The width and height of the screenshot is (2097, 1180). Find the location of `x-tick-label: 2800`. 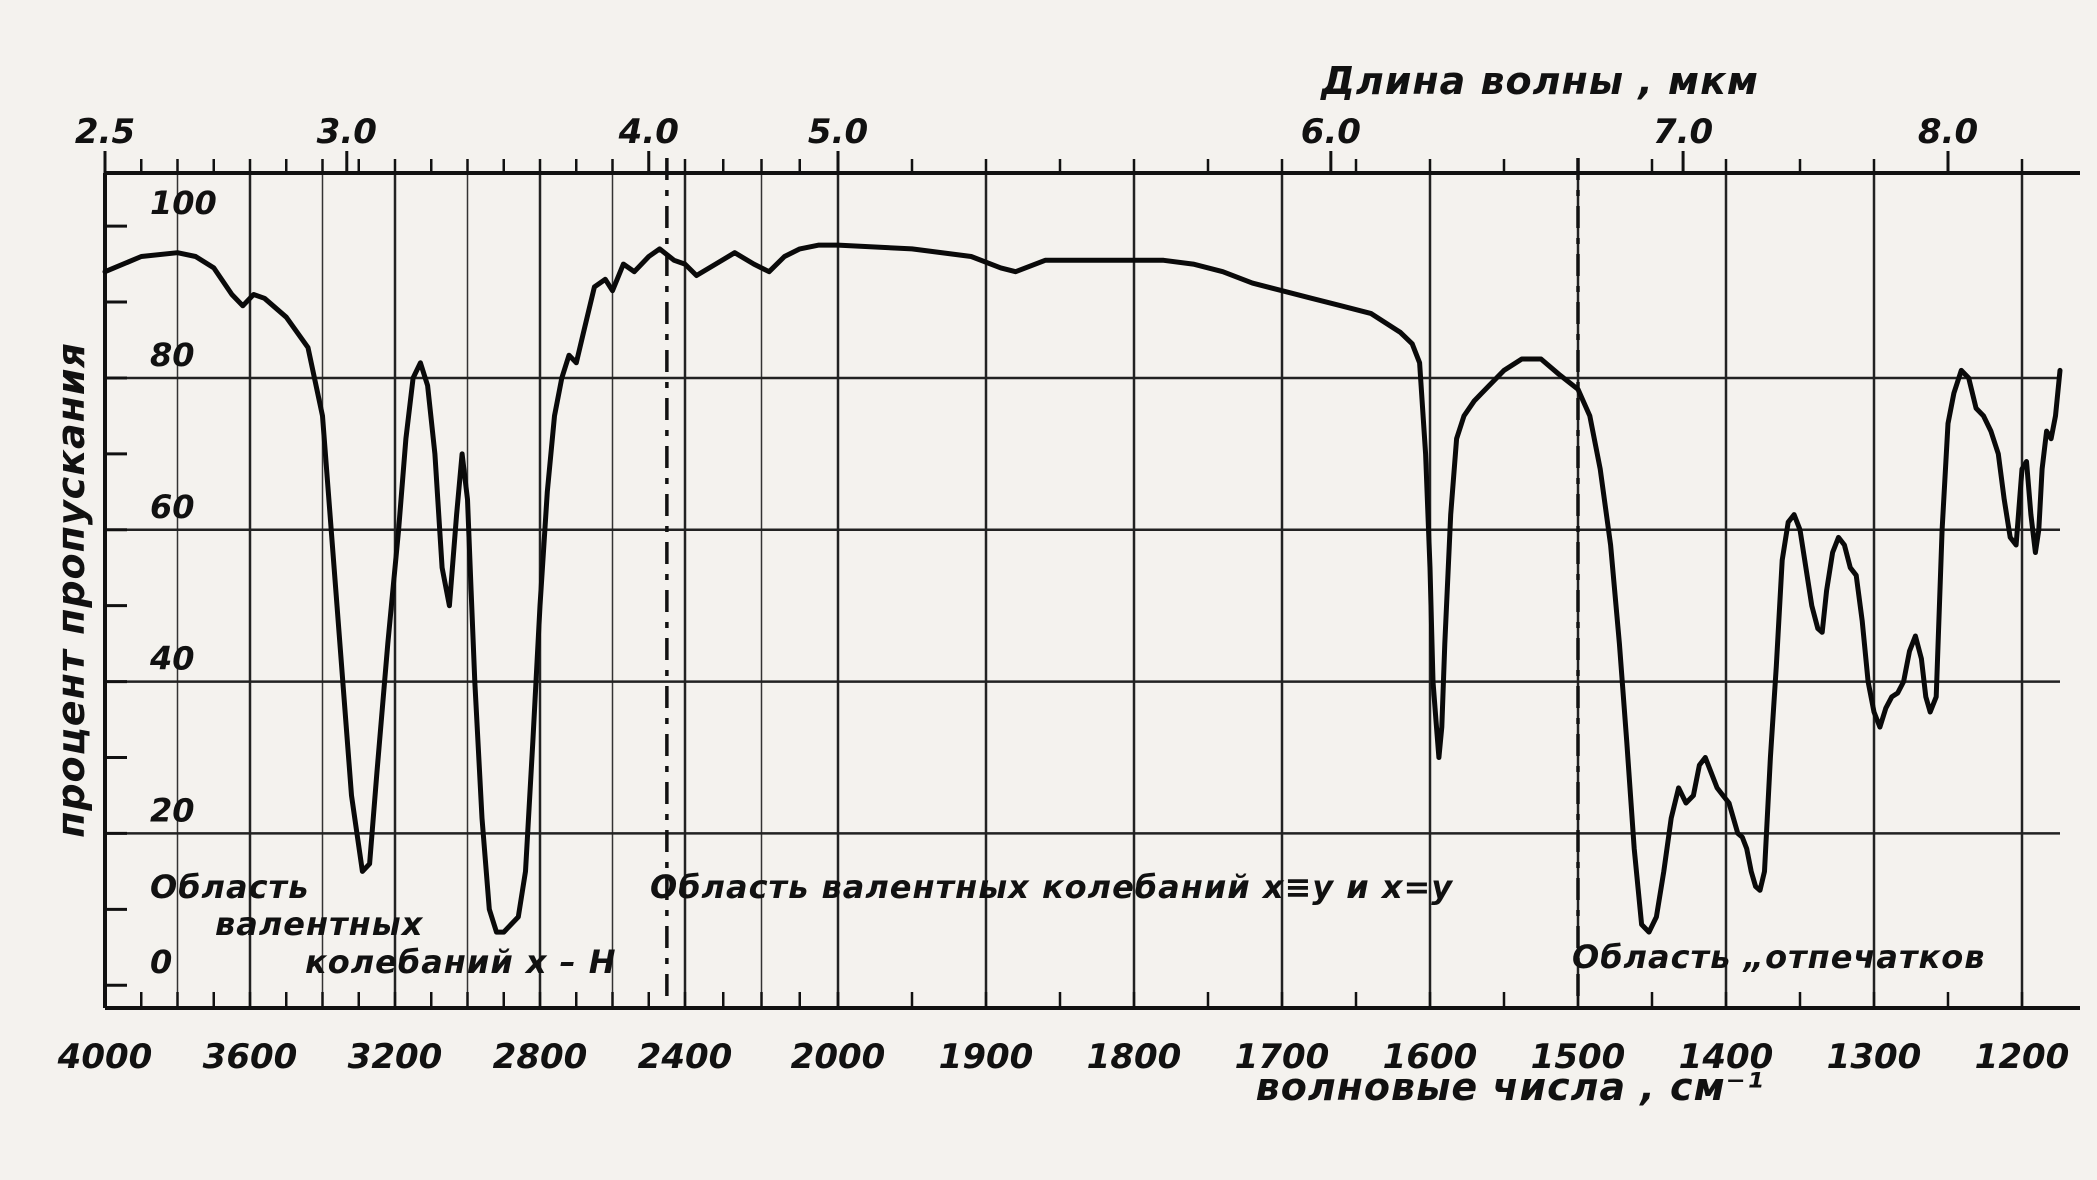

x-tick-label: 2800 is located at coordinates (540, 1057).